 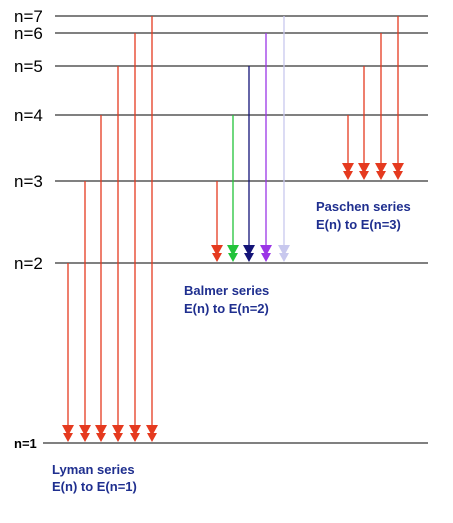 I want to click on level-label-n2: n=2, so click(x=28, y=263).